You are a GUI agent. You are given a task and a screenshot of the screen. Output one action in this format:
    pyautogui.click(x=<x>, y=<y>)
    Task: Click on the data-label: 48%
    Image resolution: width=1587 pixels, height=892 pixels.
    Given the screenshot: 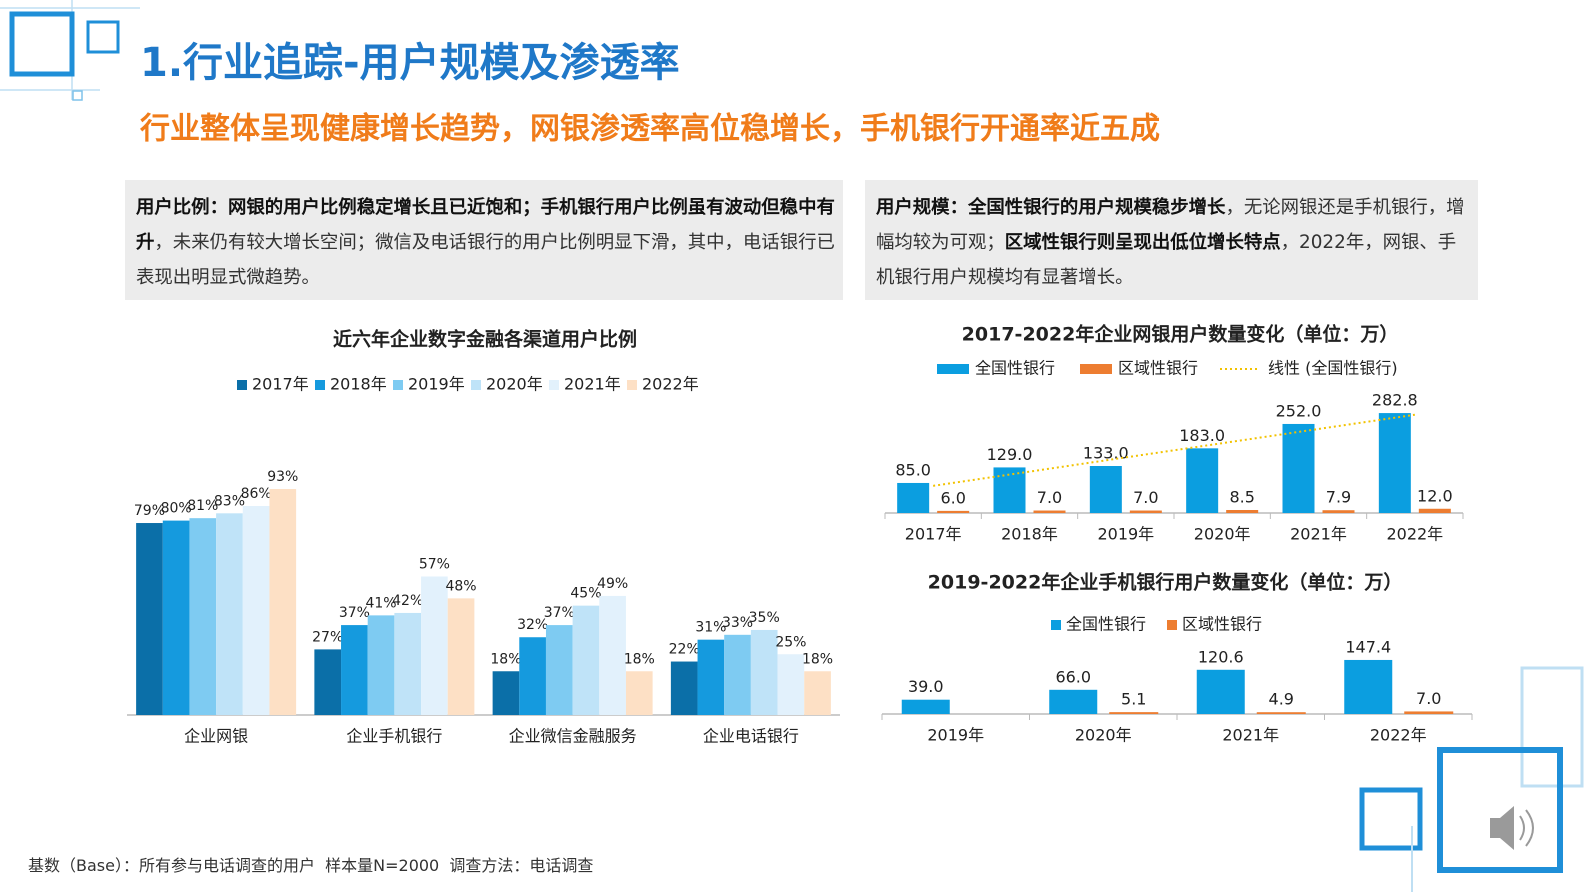 What is the action you would take?
    pyautogui.click(x=460, y=586)
    